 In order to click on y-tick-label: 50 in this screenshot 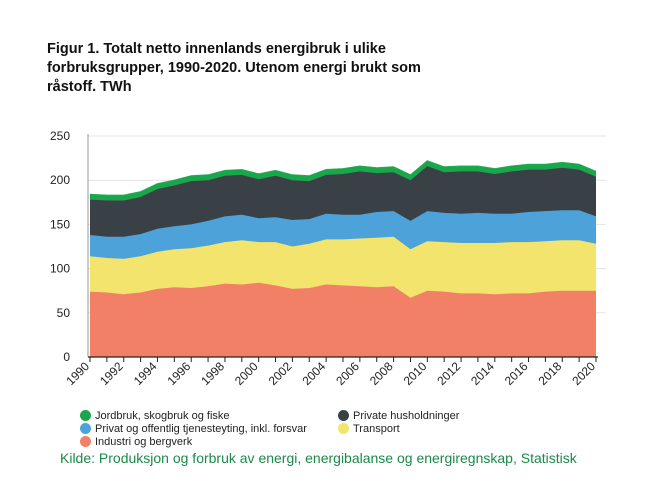, I will do `click(64, 313)`.